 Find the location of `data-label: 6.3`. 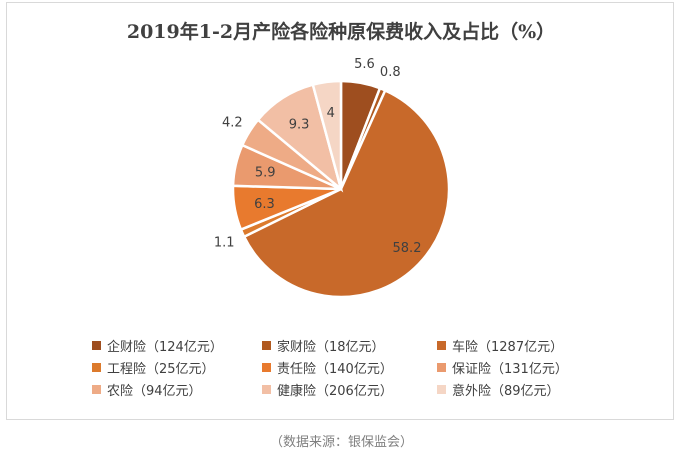

data-label: 6.3 is located at coordinates (264, 204).